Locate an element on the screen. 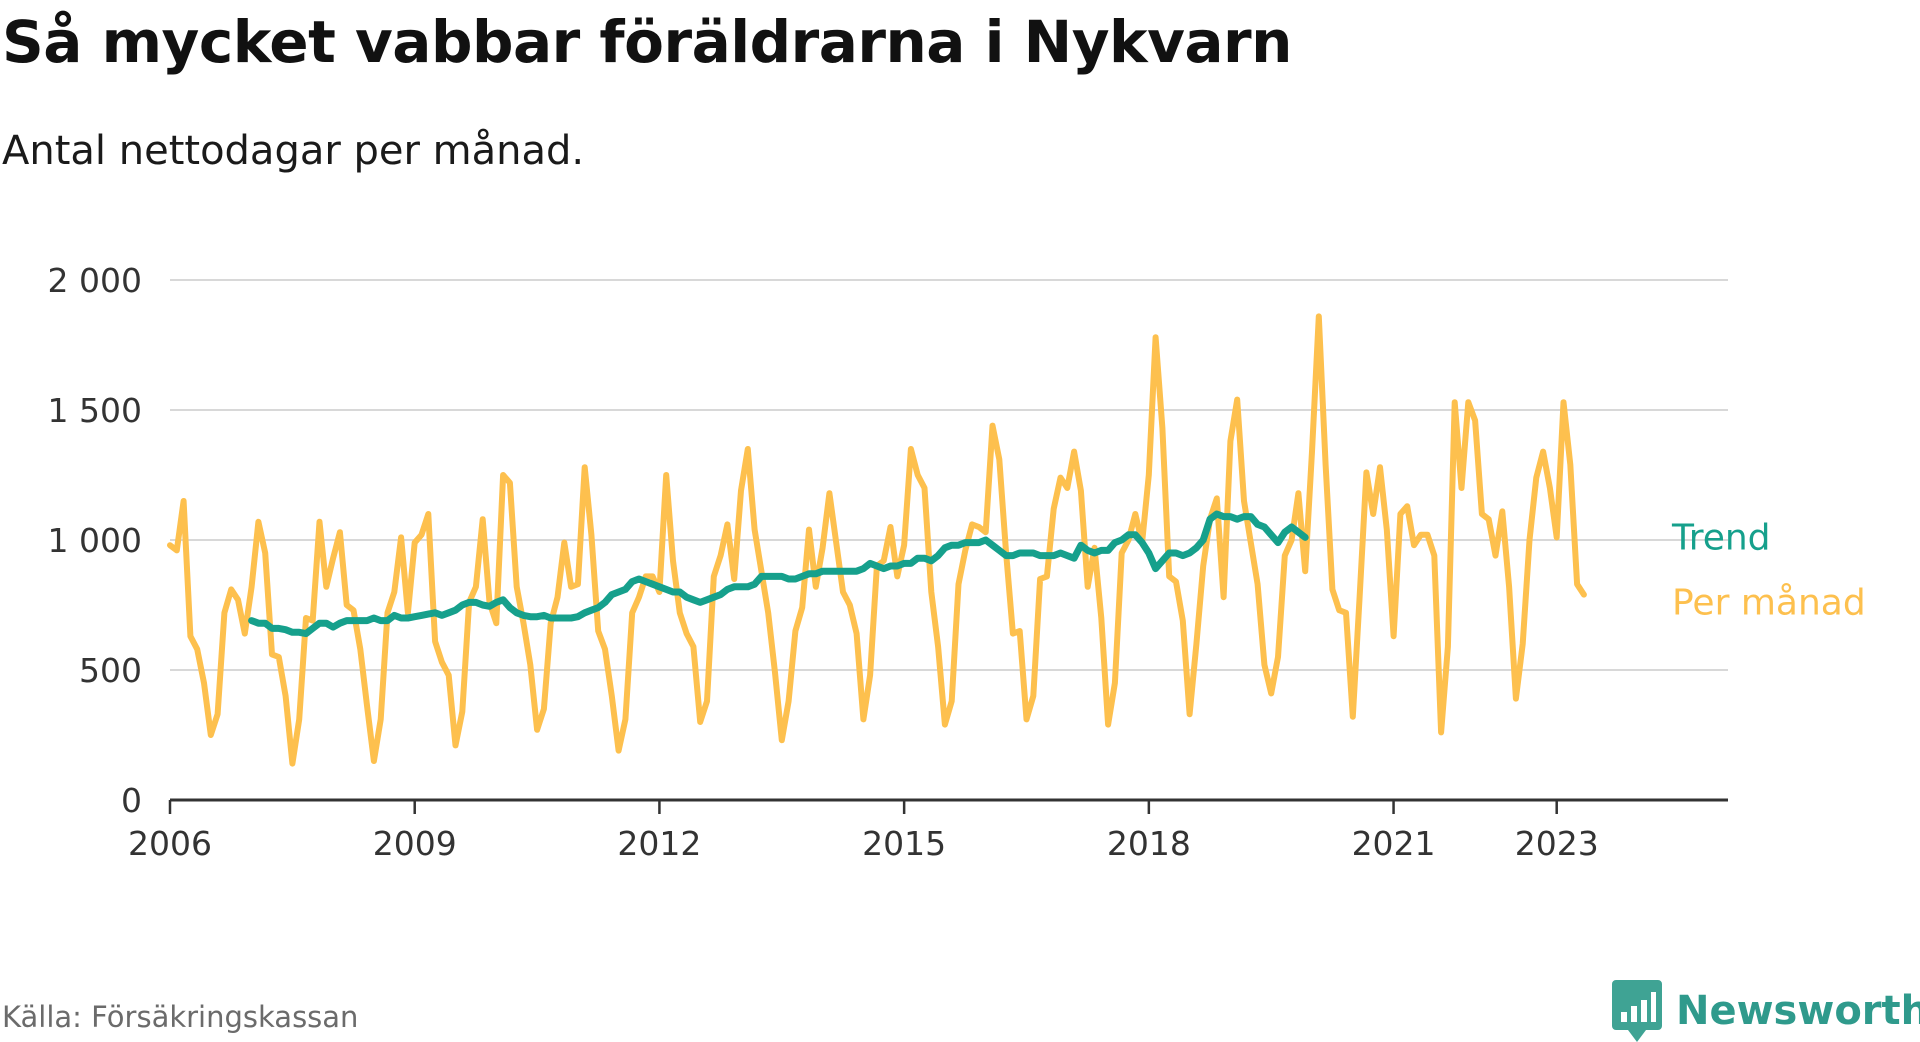 The image size is (1920, 1042). brand-name: Newsworthy is located at coordinates (1798, 1011).